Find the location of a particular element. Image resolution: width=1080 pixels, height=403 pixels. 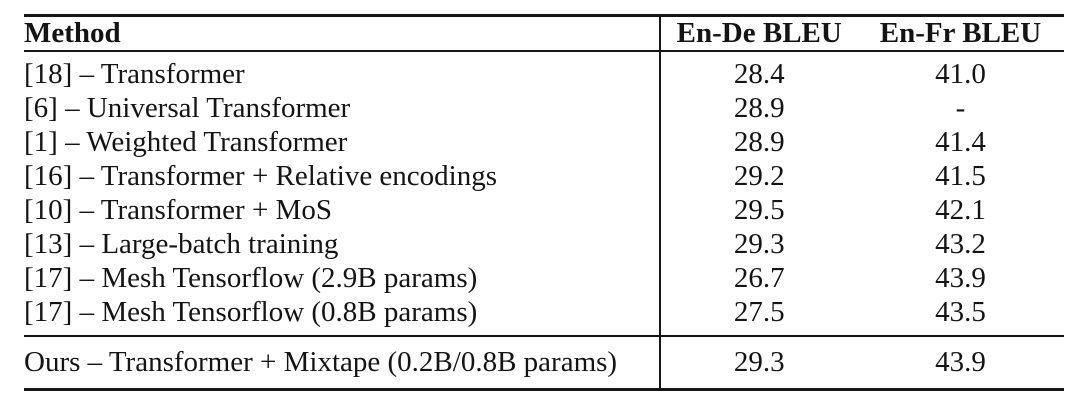

method-cell: [16] – Transformer + Relative encodings is located at coordinates (261, 176).